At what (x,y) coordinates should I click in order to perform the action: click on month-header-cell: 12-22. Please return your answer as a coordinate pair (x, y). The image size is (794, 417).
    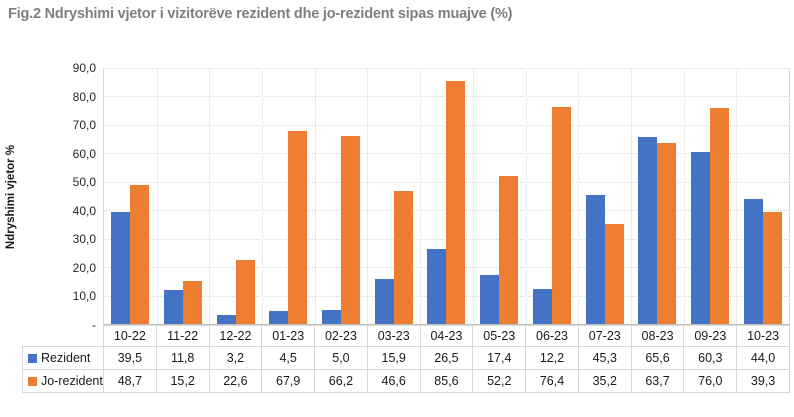
    Looking at the image, I should click on (235, 336).